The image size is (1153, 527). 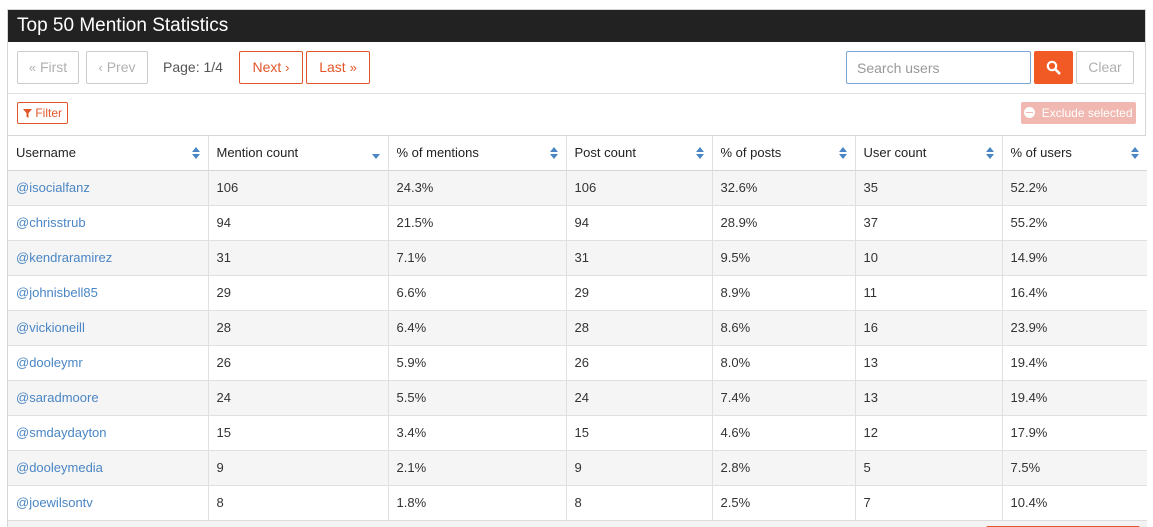 What do you see at coordinates (938, 67) in the screenshot?
I see `search-input` at bounding box center [938, 67].